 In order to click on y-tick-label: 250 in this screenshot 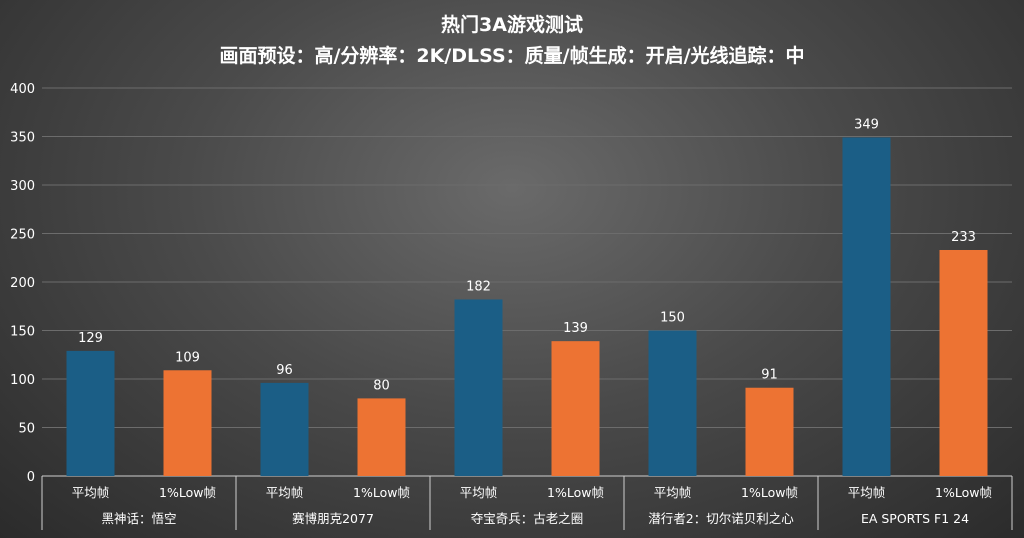, I will do `click(22, 235)`.